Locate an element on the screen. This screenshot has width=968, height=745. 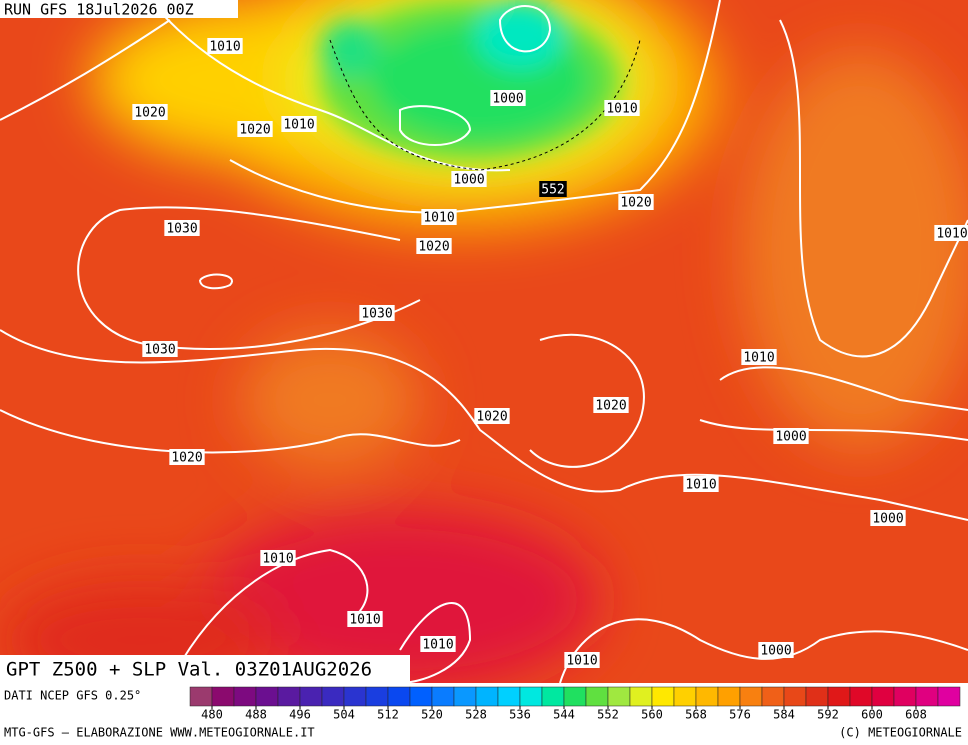
colorbar-tick-label: 552 is located at coordinates (608, 715).